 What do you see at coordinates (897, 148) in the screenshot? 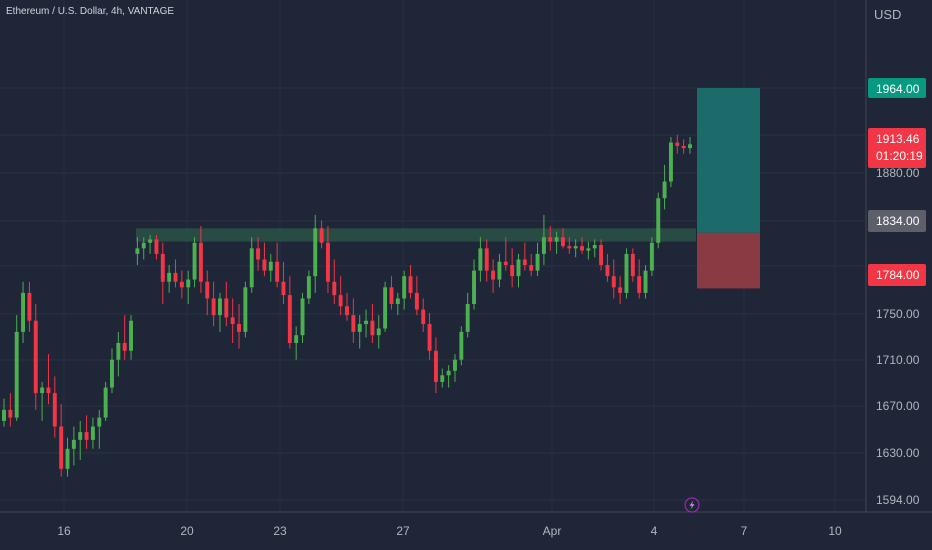
I see `current-price-tag: 1913.46 01:20:19` at bounding box center [897, 148].